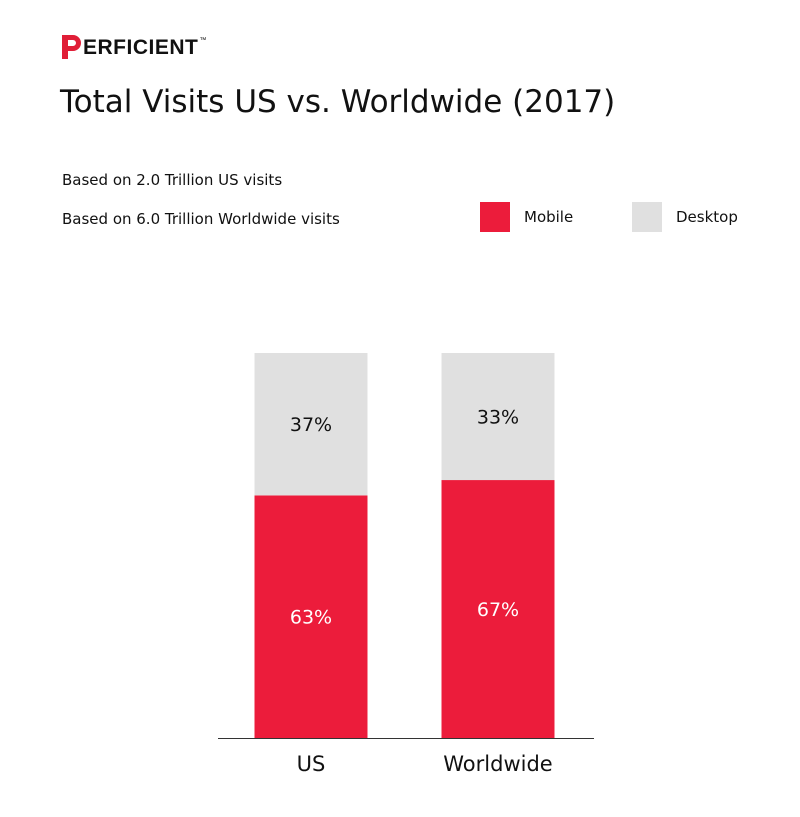 The width and height of the screenshot is (800, 817). What do you see at coordinates (201, 219) in the screenshot?
I see `subtitle-worldwide-visits: Based on 6.0 Trillion Worldwide visits` at bounding box center [201, 219].